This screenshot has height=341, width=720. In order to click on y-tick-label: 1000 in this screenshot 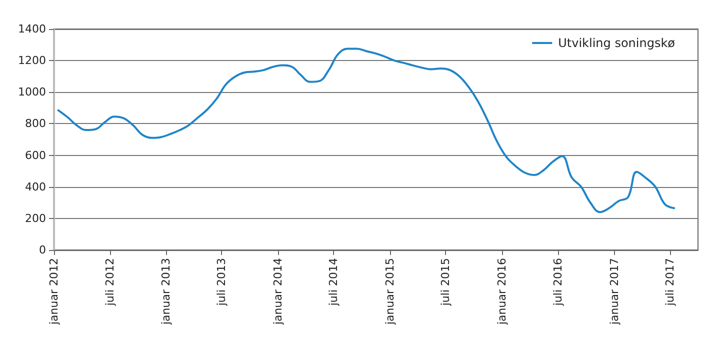, I will do `click(32, 92)`.